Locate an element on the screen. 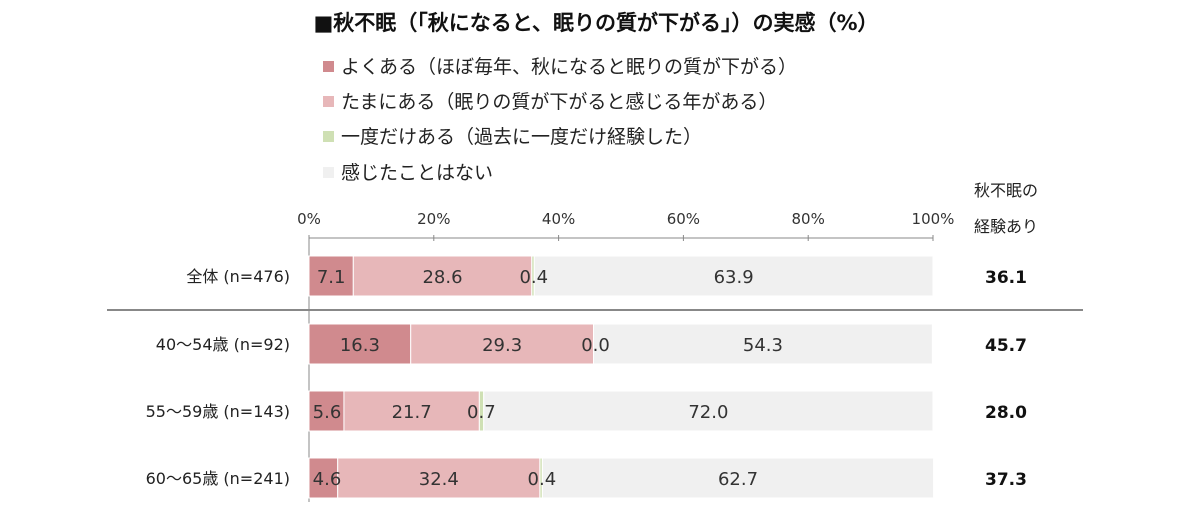  x-tick-label: 60% is located at coordinates (683, 219).